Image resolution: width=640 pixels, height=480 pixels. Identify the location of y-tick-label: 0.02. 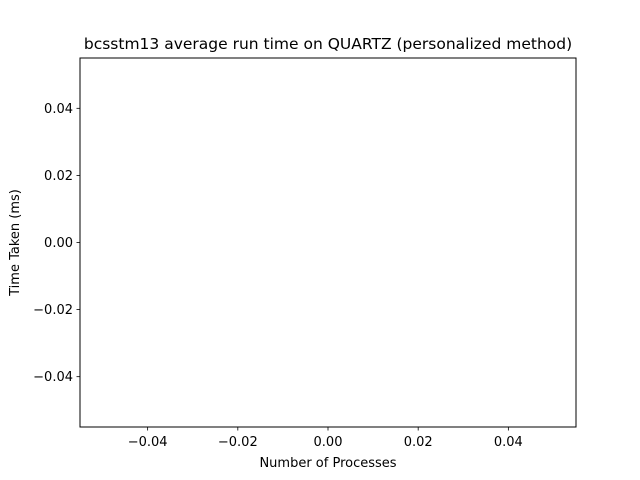
(58, 176).